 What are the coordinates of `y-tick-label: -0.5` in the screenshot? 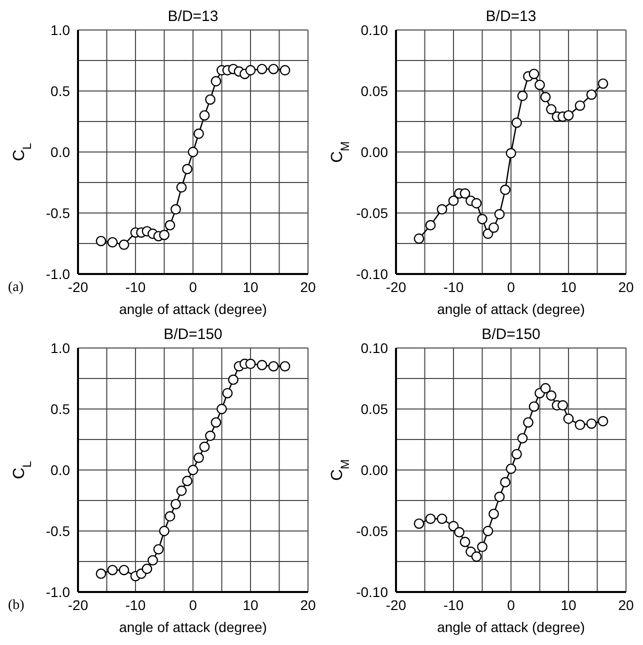 It's located at (58, 212).